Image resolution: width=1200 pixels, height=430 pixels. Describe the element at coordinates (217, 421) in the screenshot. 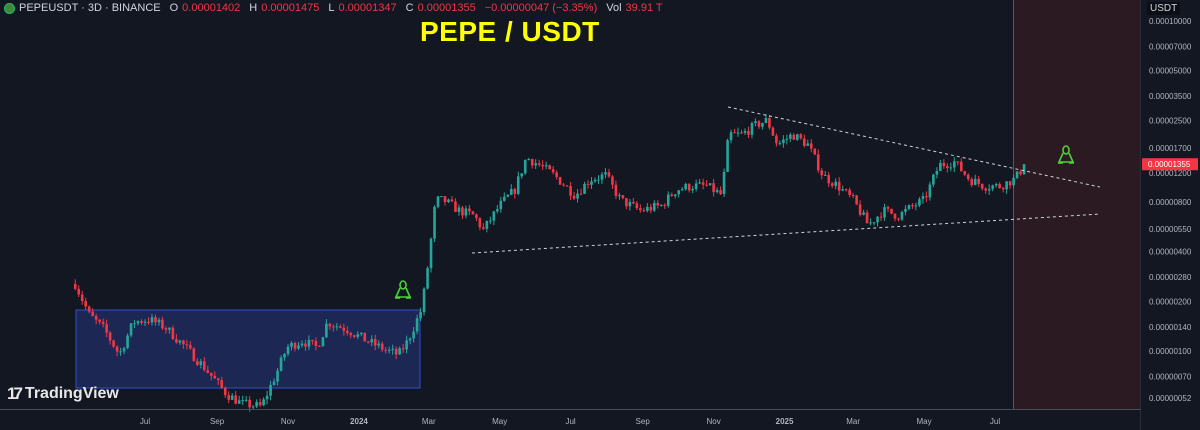

I see `time-tick-label: Sep` at that location.